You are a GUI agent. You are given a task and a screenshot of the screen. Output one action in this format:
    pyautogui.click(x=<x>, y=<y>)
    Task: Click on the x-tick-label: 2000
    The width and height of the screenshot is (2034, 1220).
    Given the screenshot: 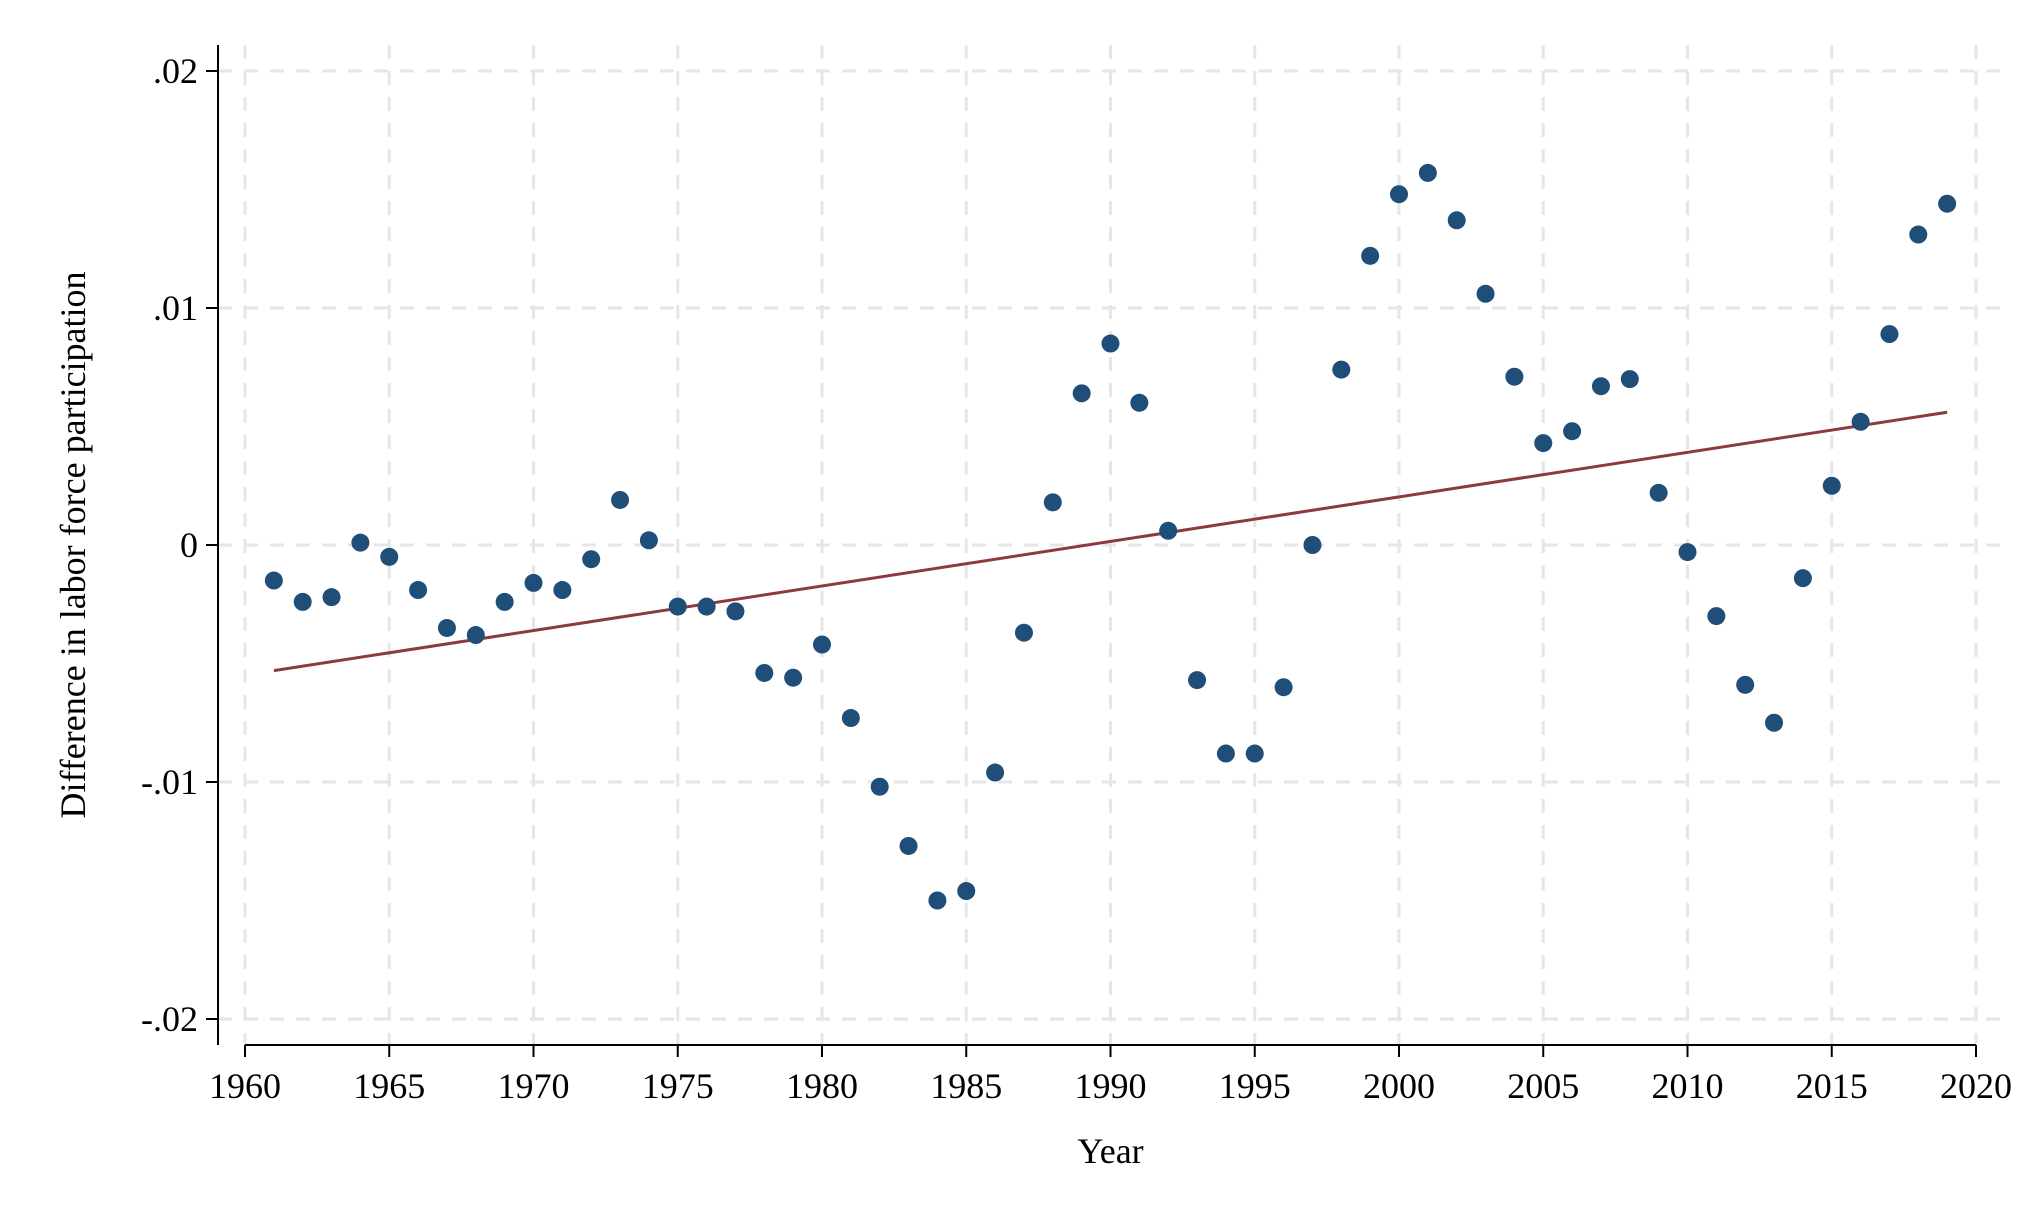 What is the action you would take?
    pyautogui.click(x=1399, y=1086)
    